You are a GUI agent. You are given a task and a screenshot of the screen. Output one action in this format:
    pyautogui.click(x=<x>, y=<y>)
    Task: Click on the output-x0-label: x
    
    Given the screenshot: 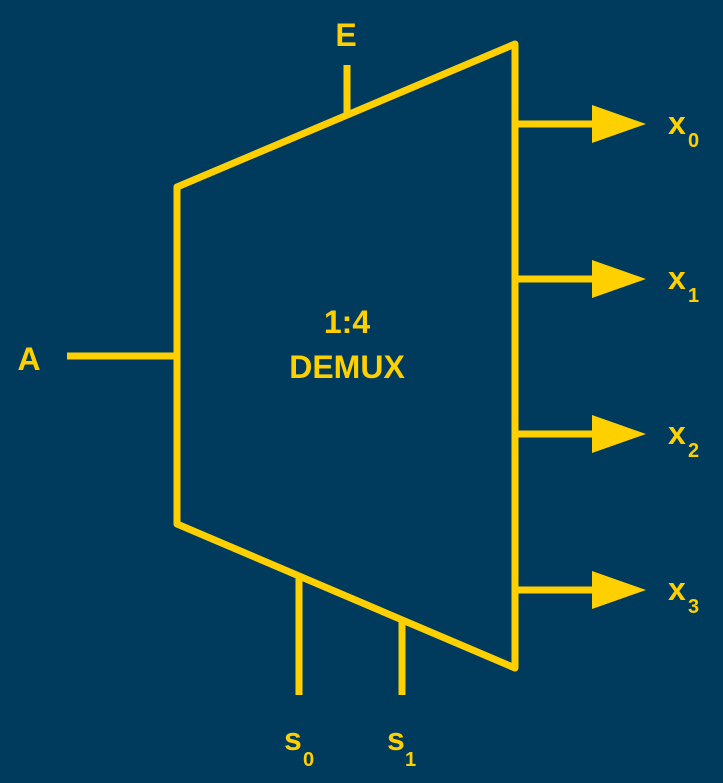 What is the action you would take?
    pyautogui.click(x=677, y=123)
    